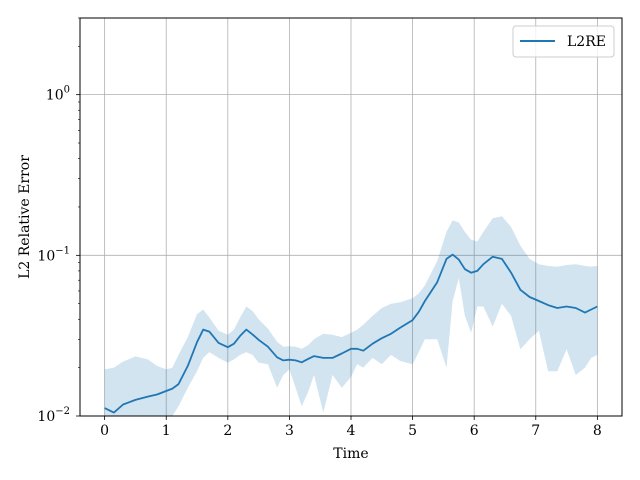  What do you see at coordinates (597, 431) in the screenshot?
I see `x-tick-label: 8` at bounding box center [597, 431].